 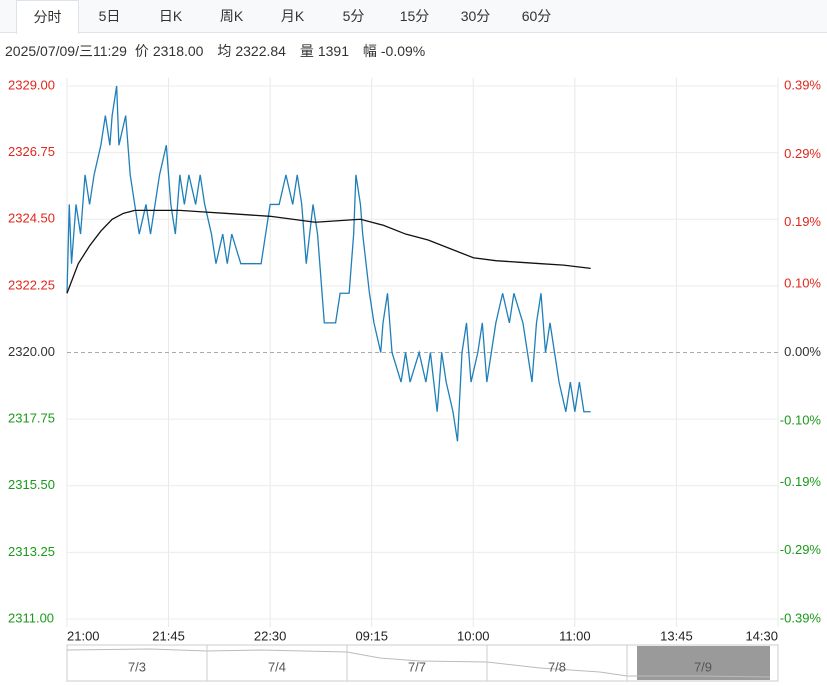 What do you see at coordinates (178, 51) in the screenshot?
I see `price: 2318.00` at bounding box center [178, 51].